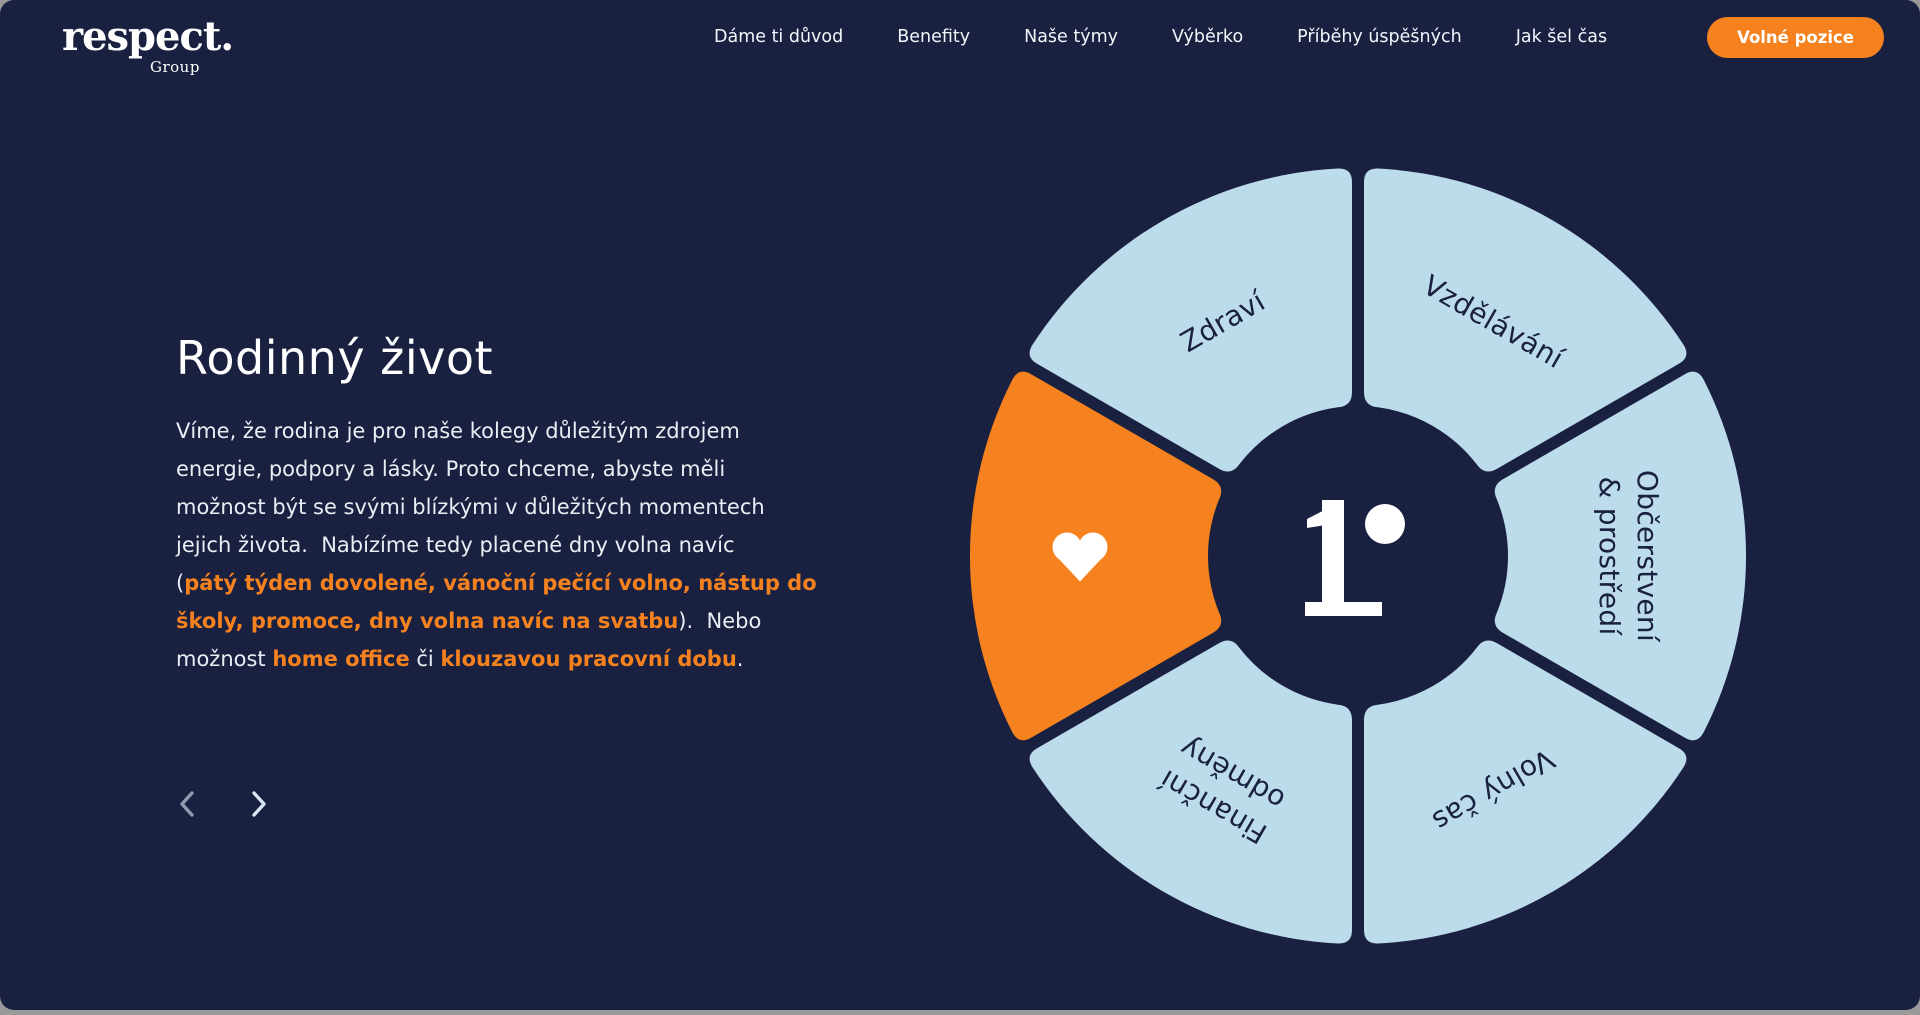  What do you see at coordinates (1190, 792) in the screenshot?
I see `wheel-segment-financni-odmeny` at bounding box center [1190, 792].